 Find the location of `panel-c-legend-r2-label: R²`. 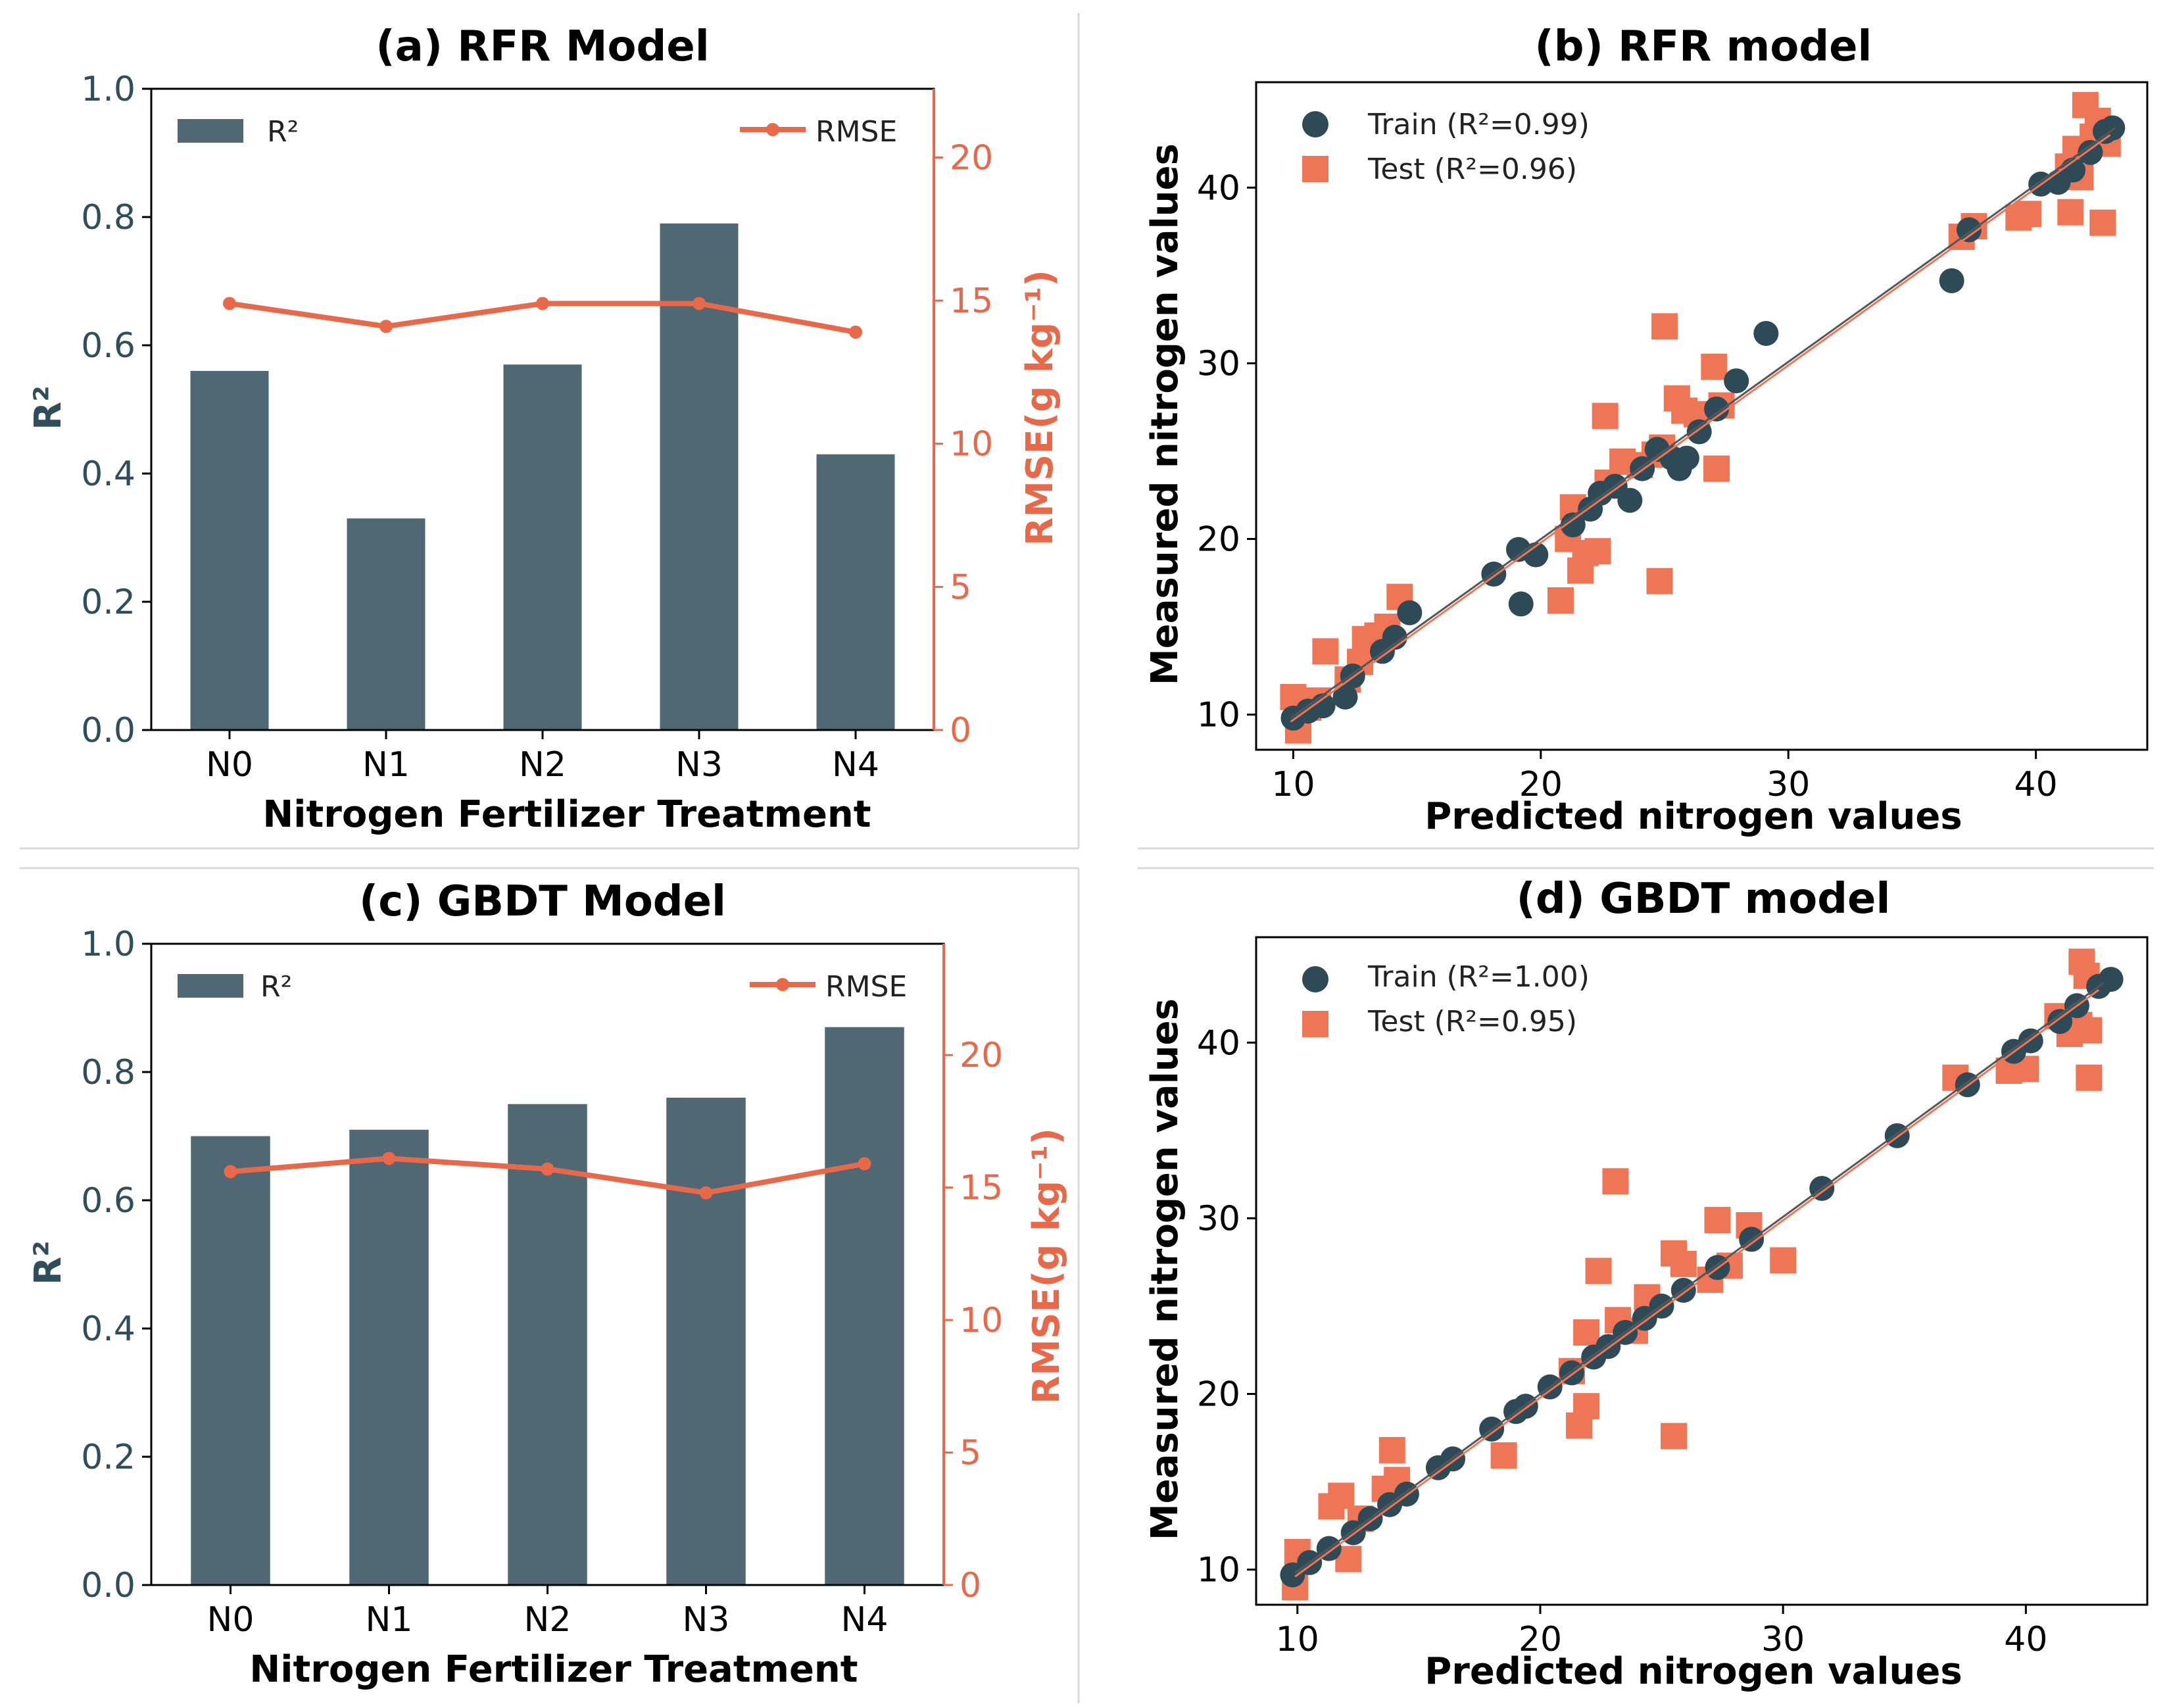

panel-c-legend-r2-label: R² is located at coordinates (276, 987).